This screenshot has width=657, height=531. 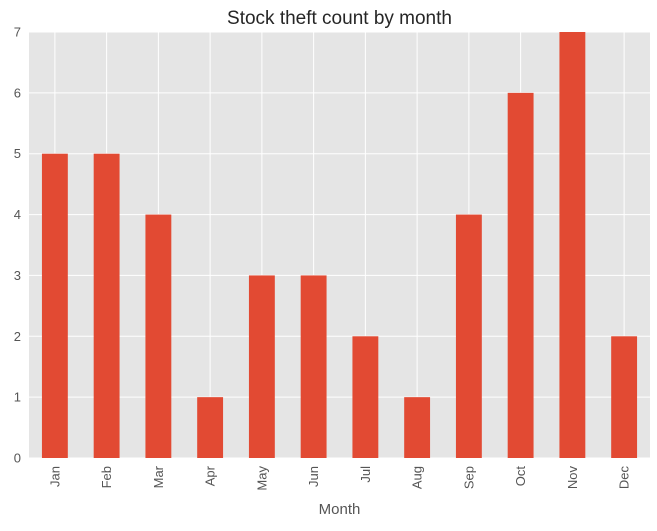 I want to click on x-axis-label: Month, so click(x=340, y=509).